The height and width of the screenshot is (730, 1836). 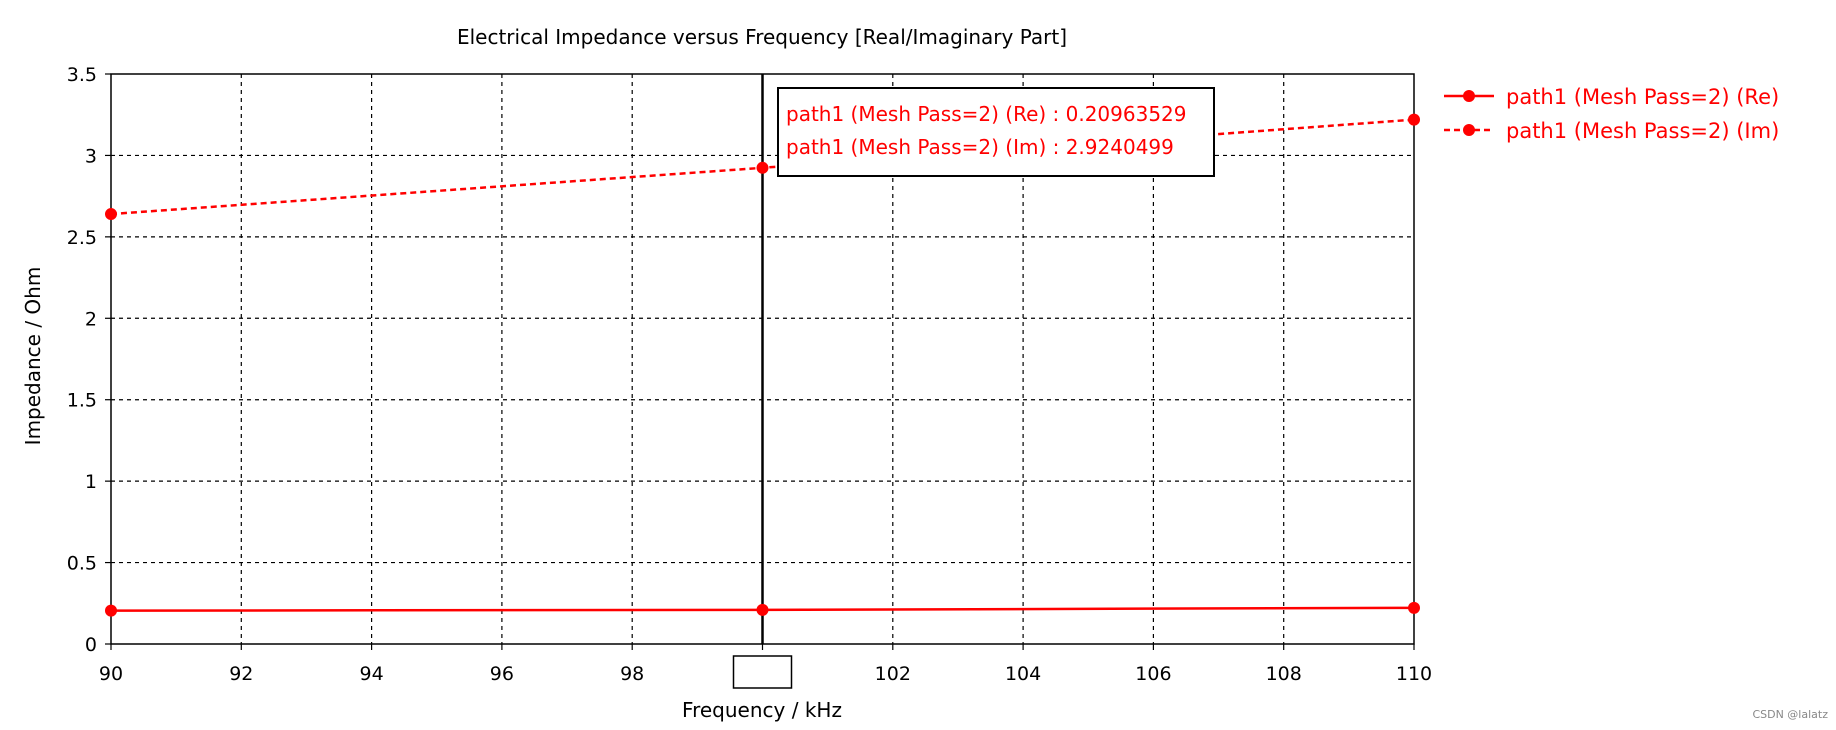 What do you see at coordinates (1469, 130) in the screenshot?
I see `legend-marker-im` at bounding box center [1469, 130].